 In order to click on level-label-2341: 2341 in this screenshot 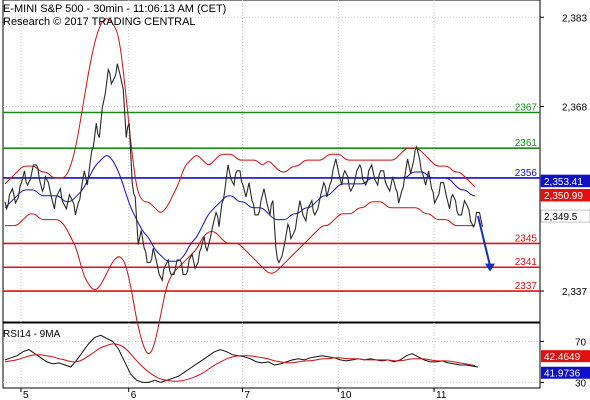, I will do `click(526, 262)`.